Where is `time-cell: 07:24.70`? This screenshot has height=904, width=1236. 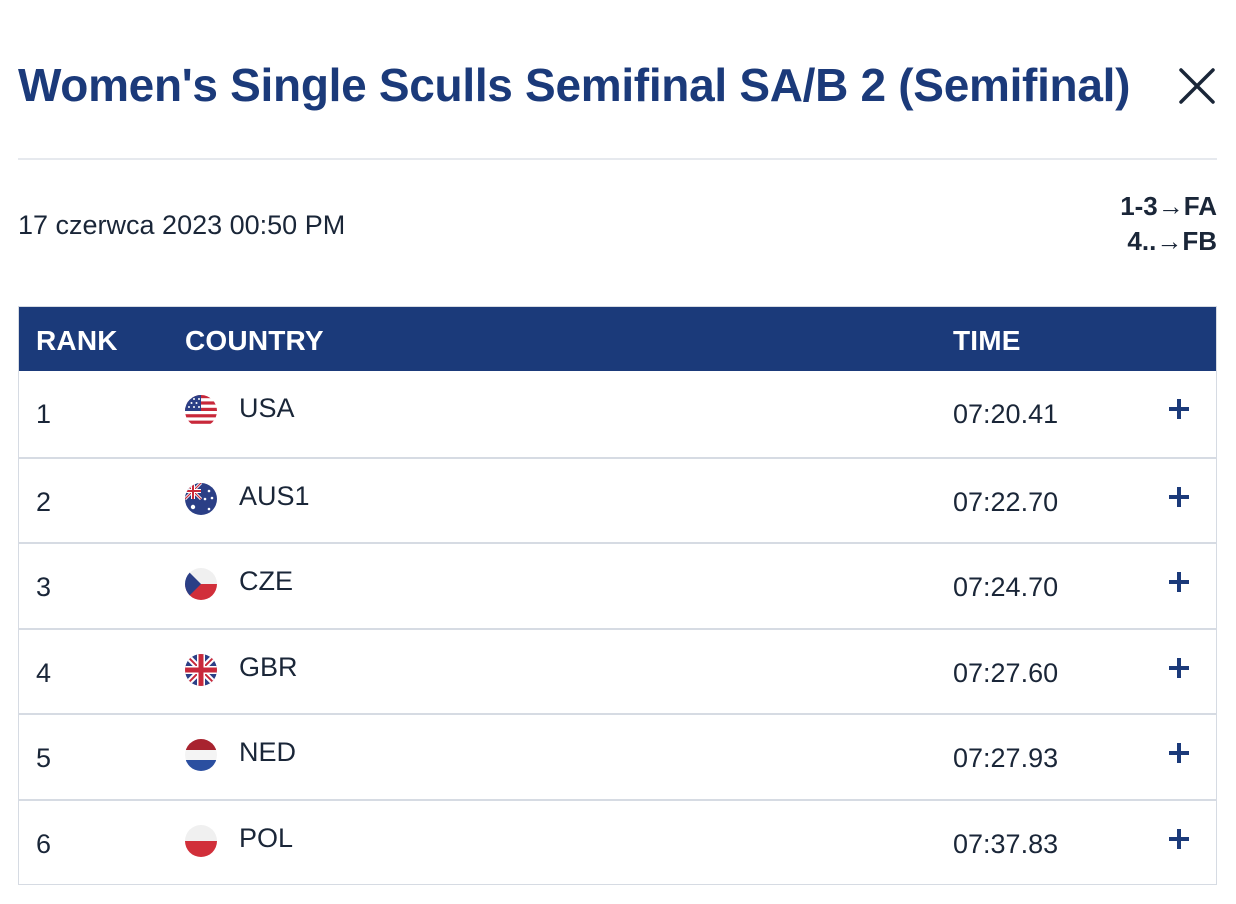
time-cell: 07:24.70 is located at coordinates (1006, 587).